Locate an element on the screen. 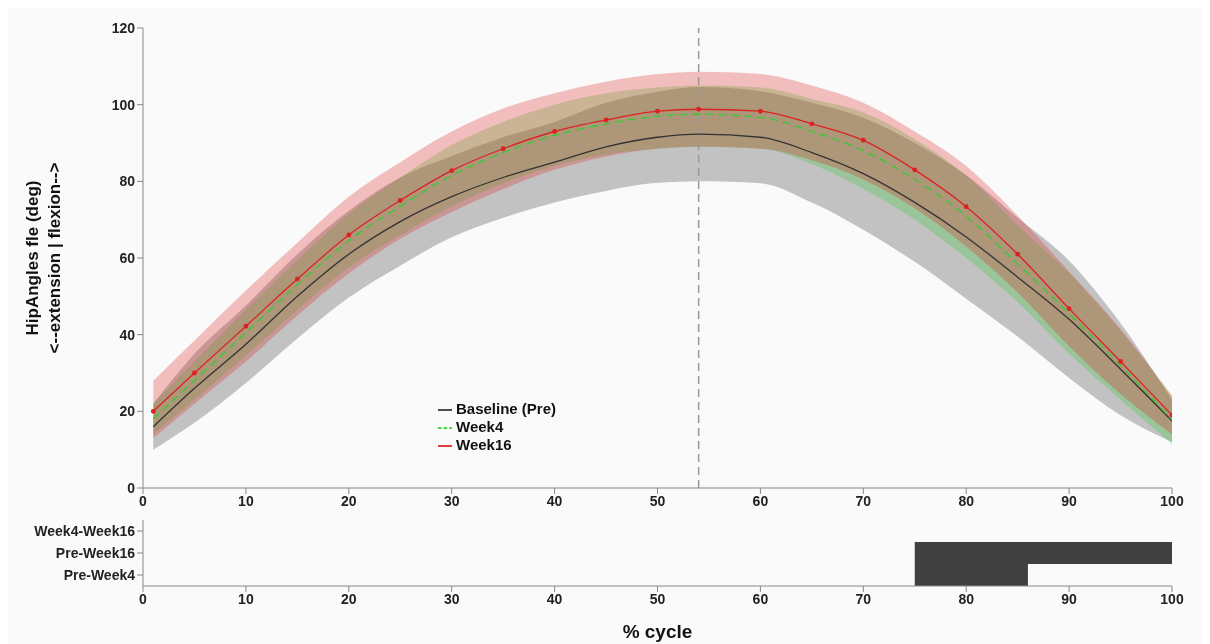  legend-label: Baseline (Pre) is located at coordinates (506, 408).